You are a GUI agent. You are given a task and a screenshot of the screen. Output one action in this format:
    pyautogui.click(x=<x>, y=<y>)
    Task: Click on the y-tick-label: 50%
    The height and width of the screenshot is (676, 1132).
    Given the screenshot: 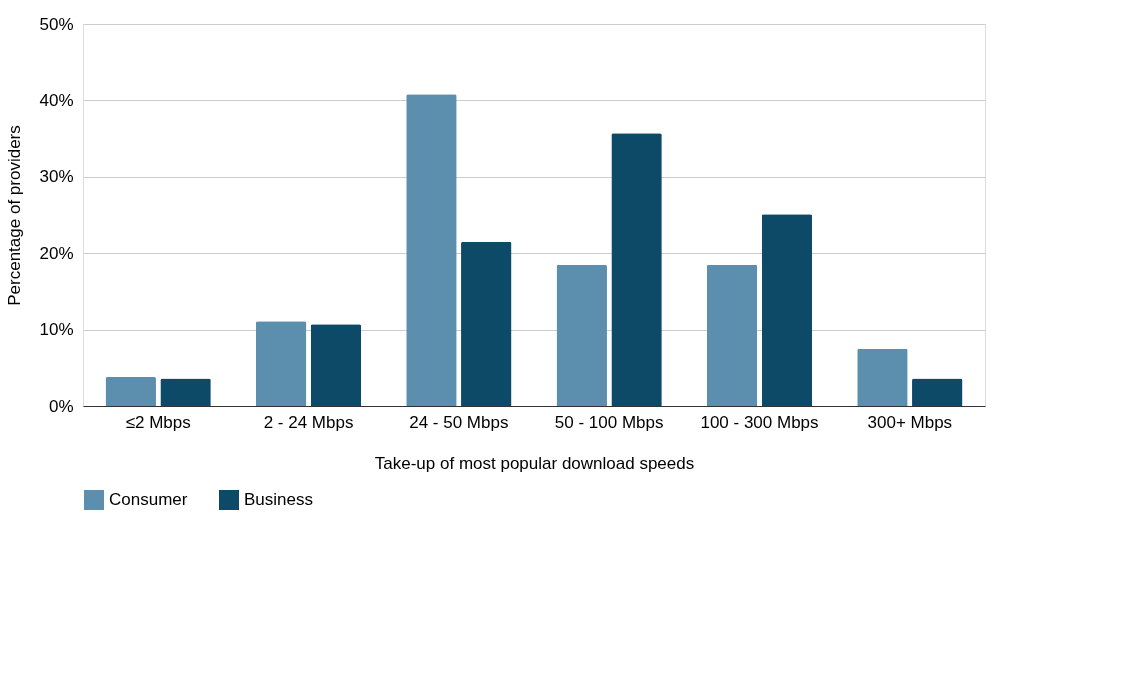 What is the action you would take?
    pyautogui.click(x=56, y=24)
    